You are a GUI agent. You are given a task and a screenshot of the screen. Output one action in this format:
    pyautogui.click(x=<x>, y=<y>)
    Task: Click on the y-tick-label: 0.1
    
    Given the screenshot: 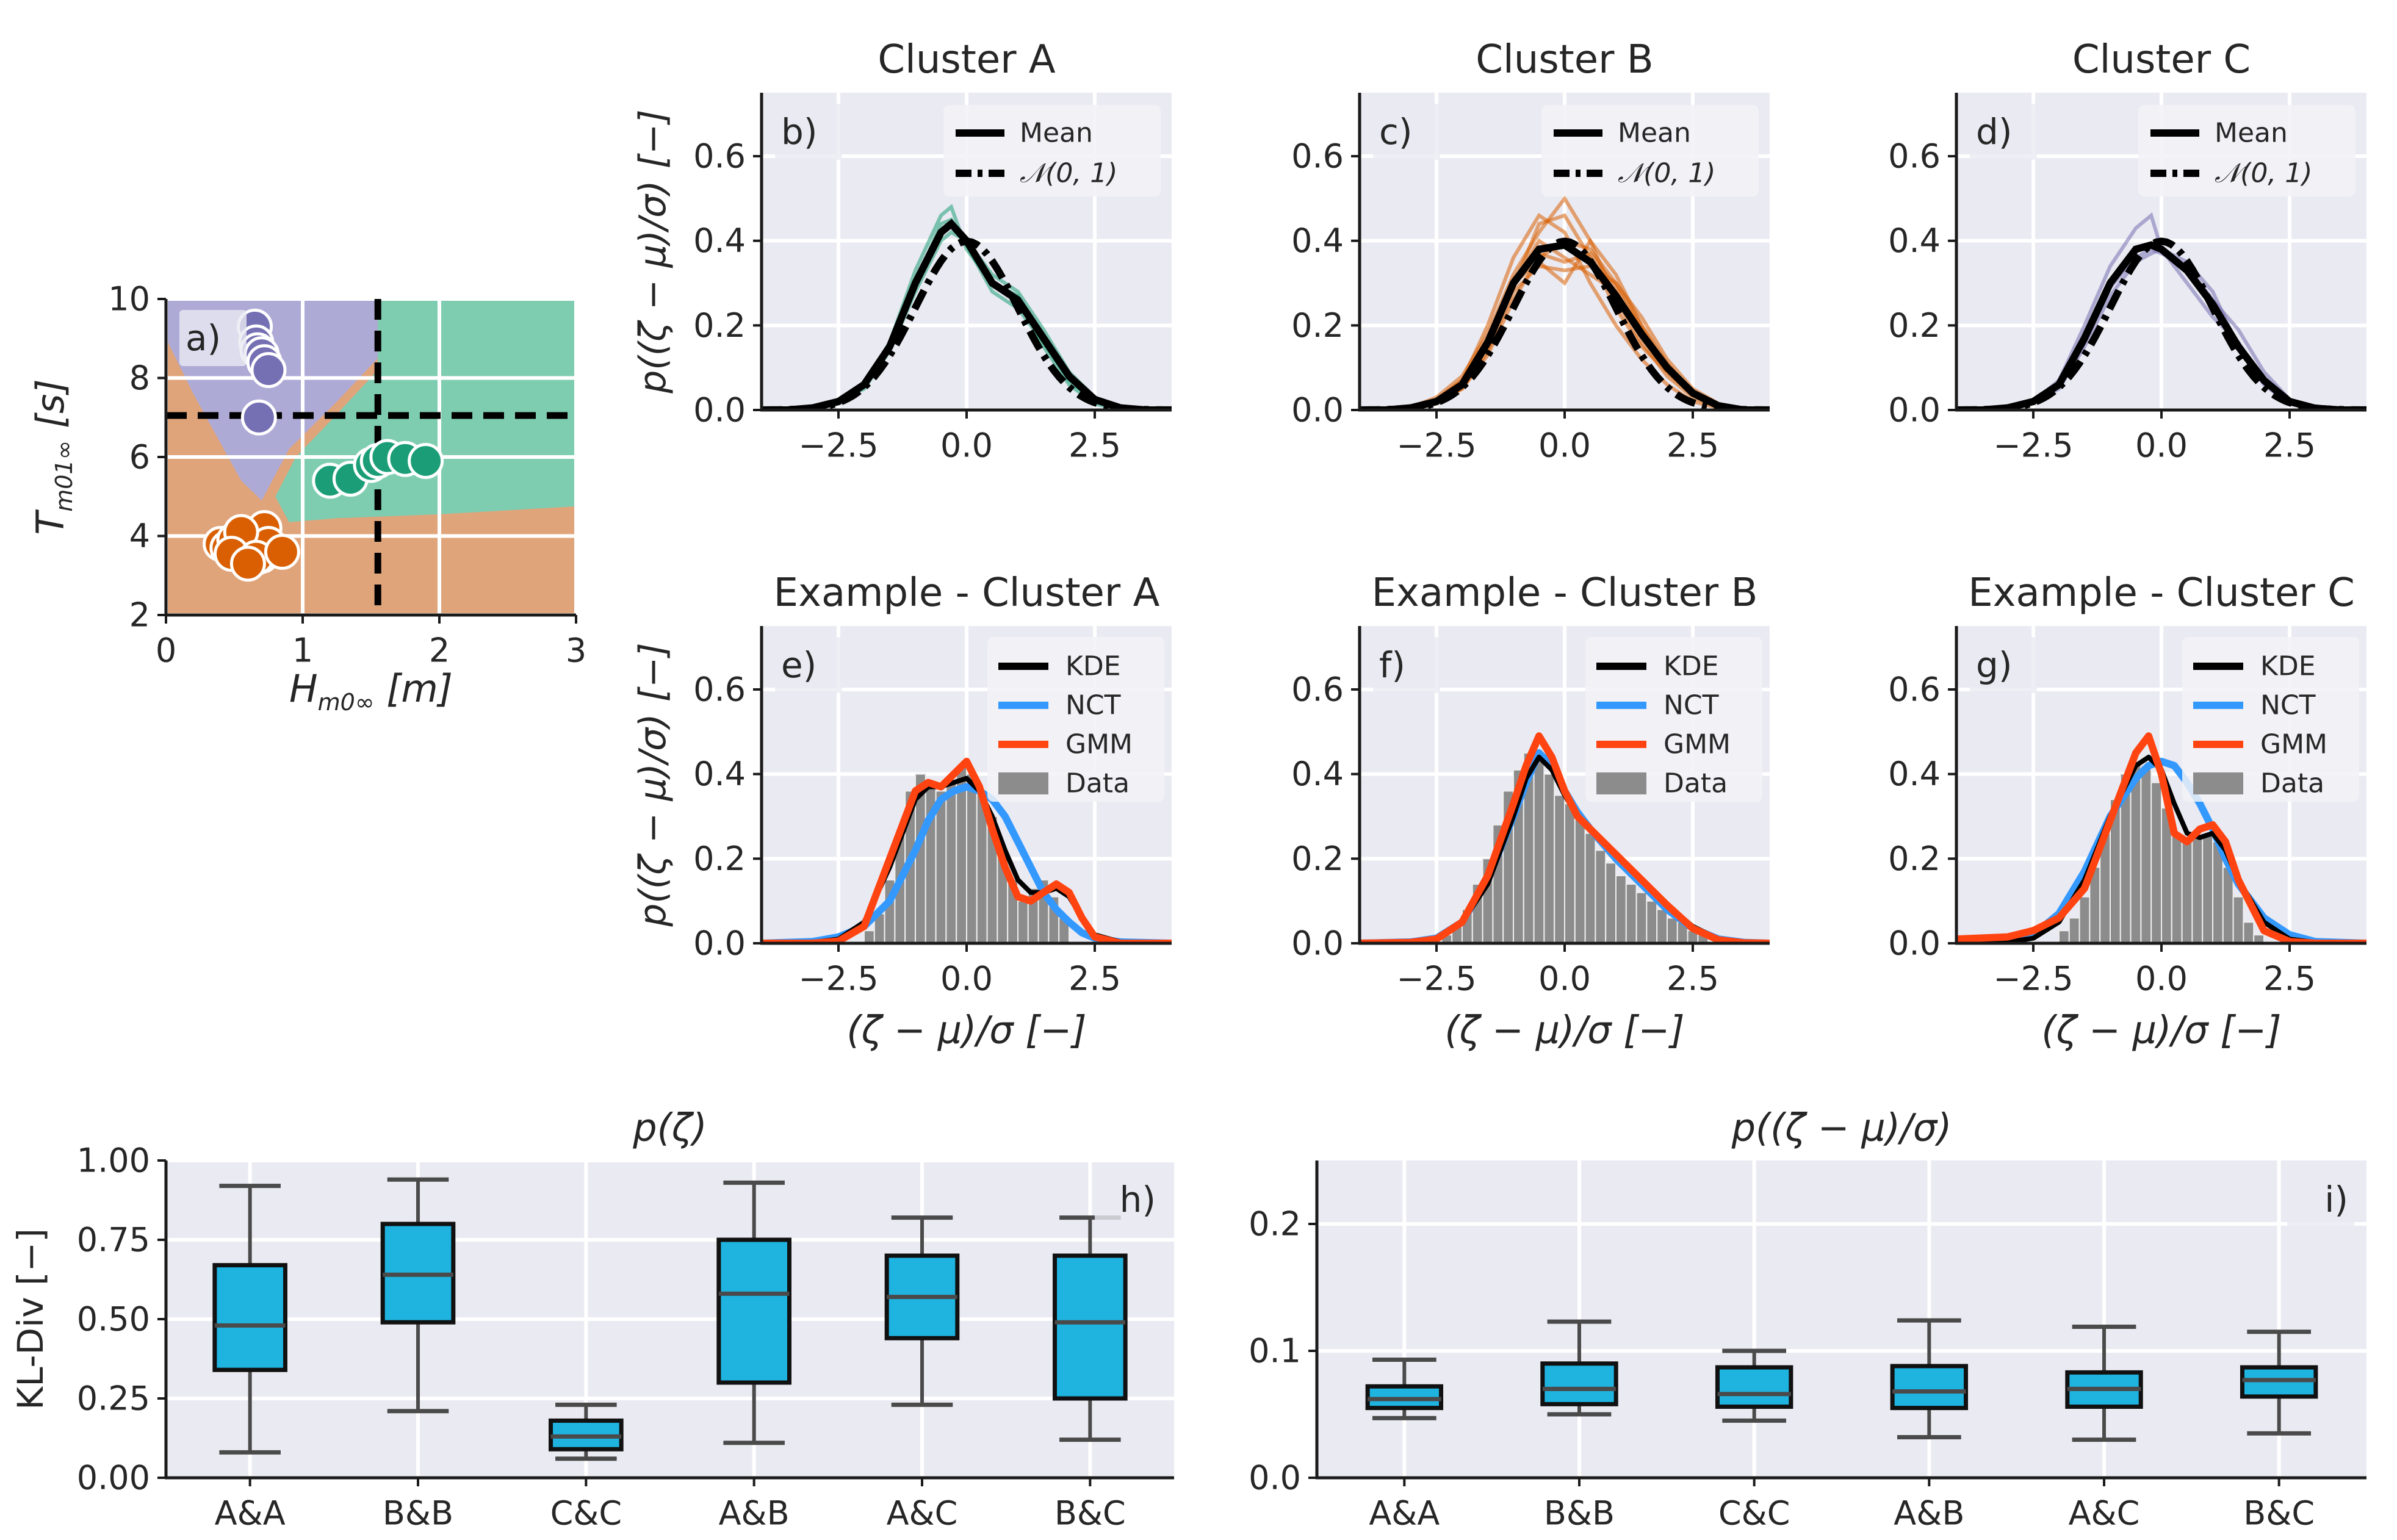 What is the action you would take?
    pyautogui.click(x=1275, y=1351)
    